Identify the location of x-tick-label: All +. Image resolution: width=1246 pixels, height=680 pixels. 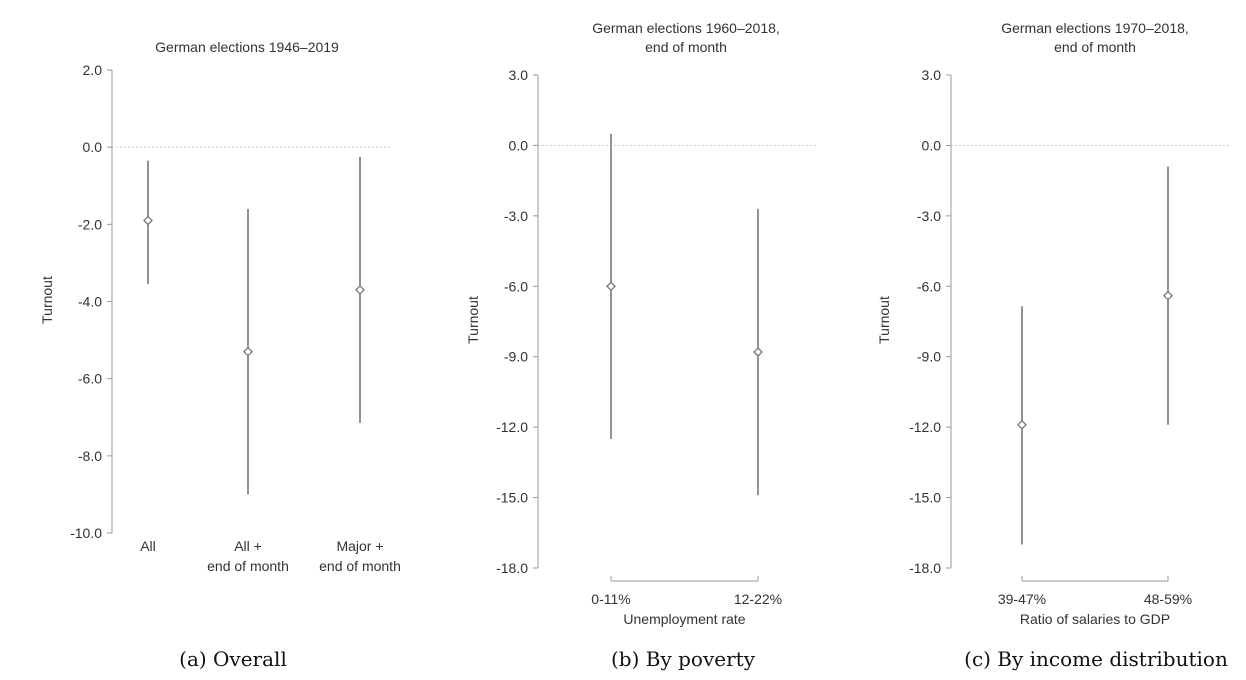
(248, 546).